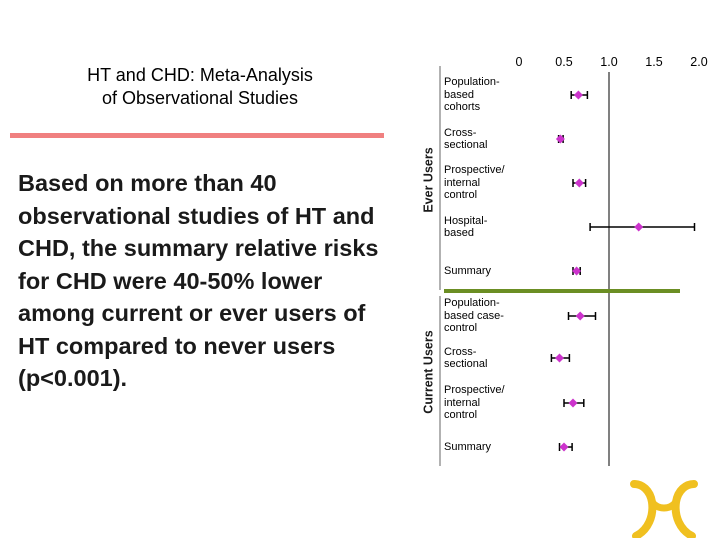 The image size is (720, 543). What do you see at coordinates (519, 62) in the screenshot?
I see `x-tick-label: 0` at bounding box center [519, 62].